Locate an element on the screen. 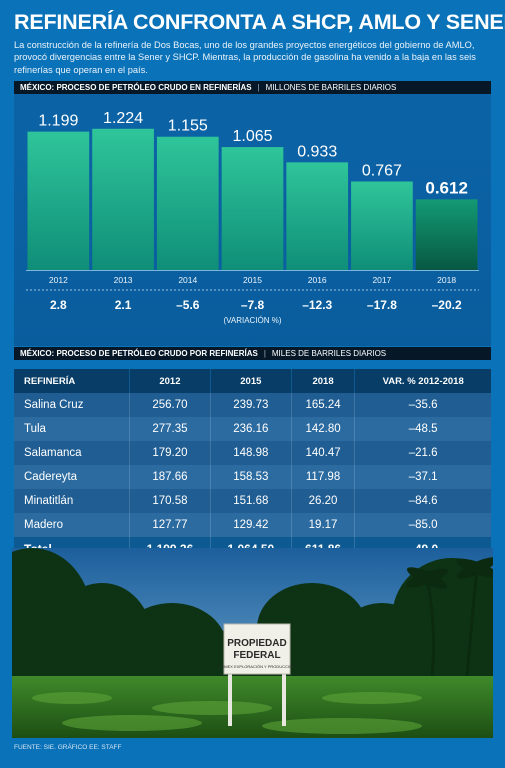  x-tick-label-2017: 2017 is located at coordinates (381, 280).